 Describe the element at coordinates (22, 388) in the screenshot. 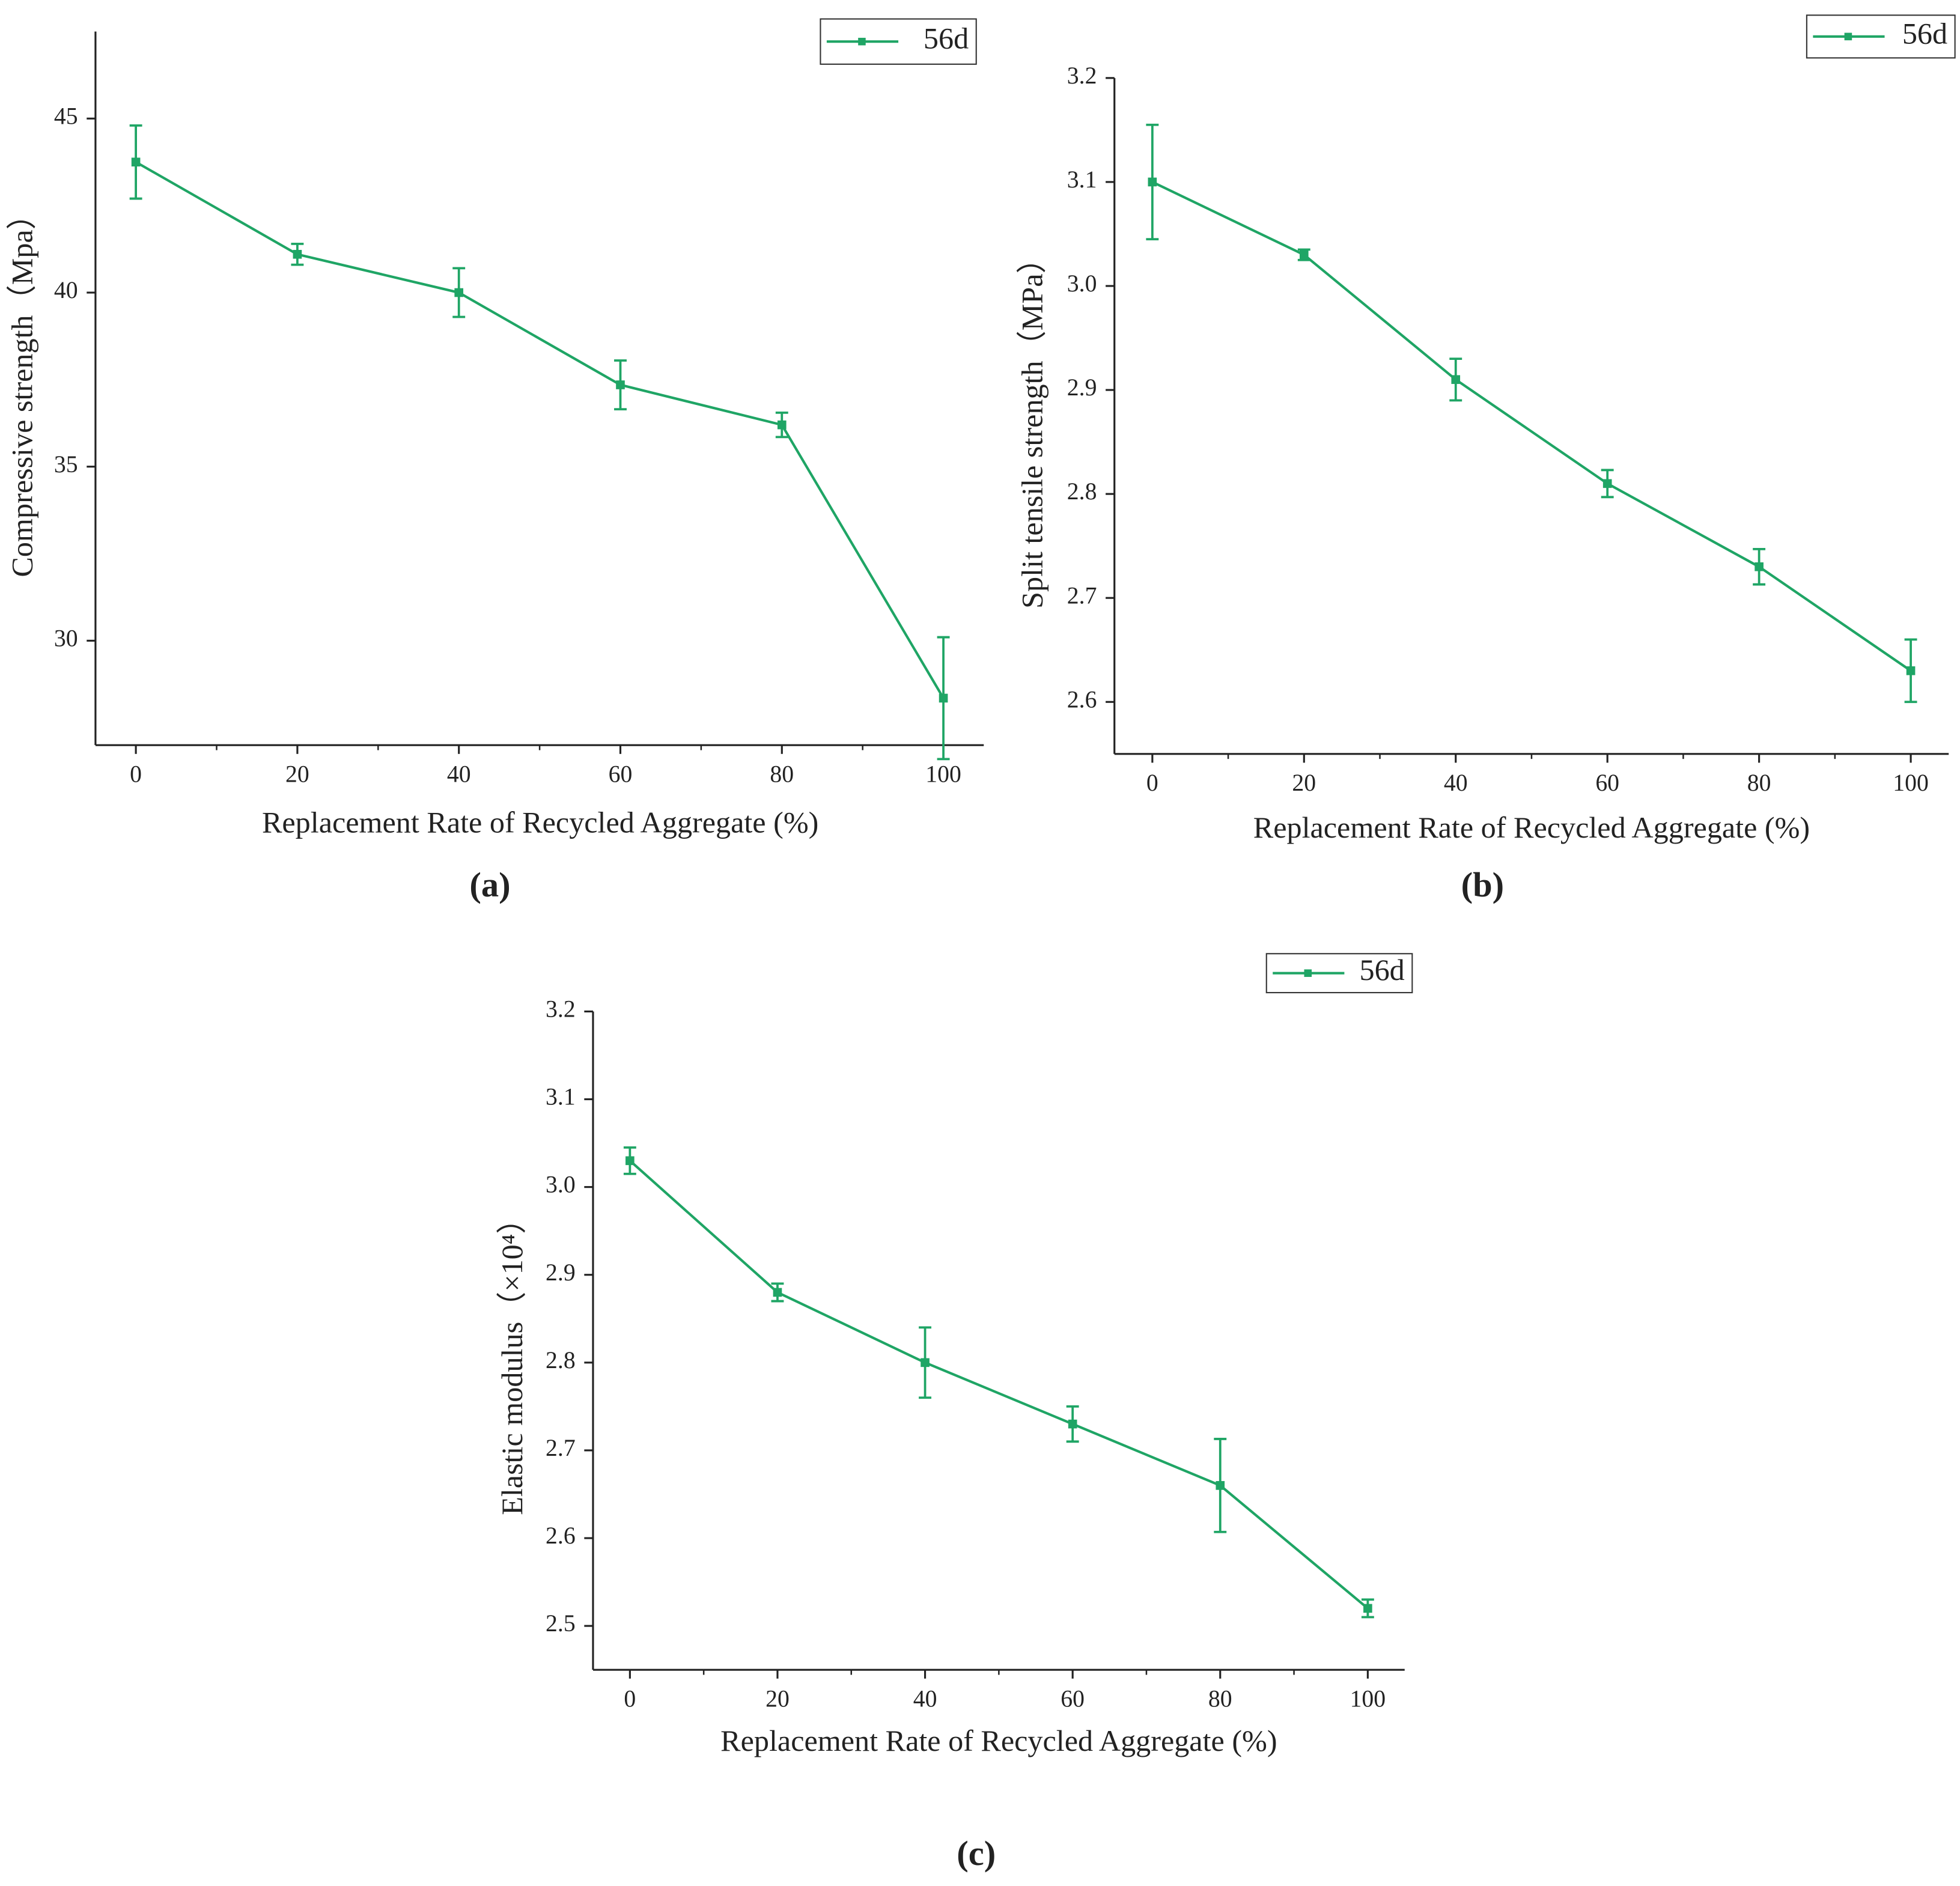

I see `y-axis-title: Compressive strength（Mpa）` at that location.